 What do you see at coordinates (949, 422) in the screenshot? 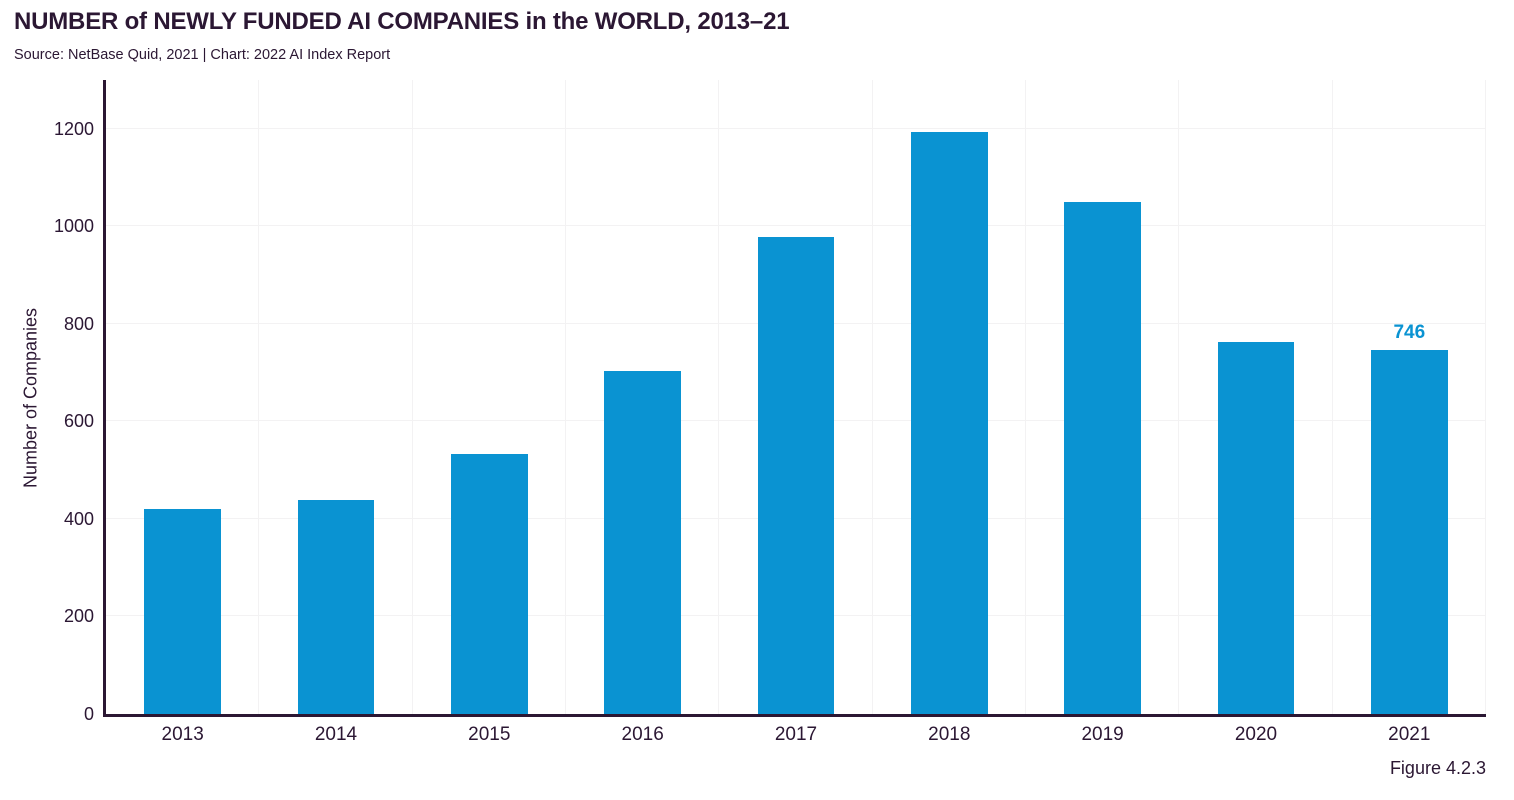
I see `bar-2018` at bounding box center [949, 422].